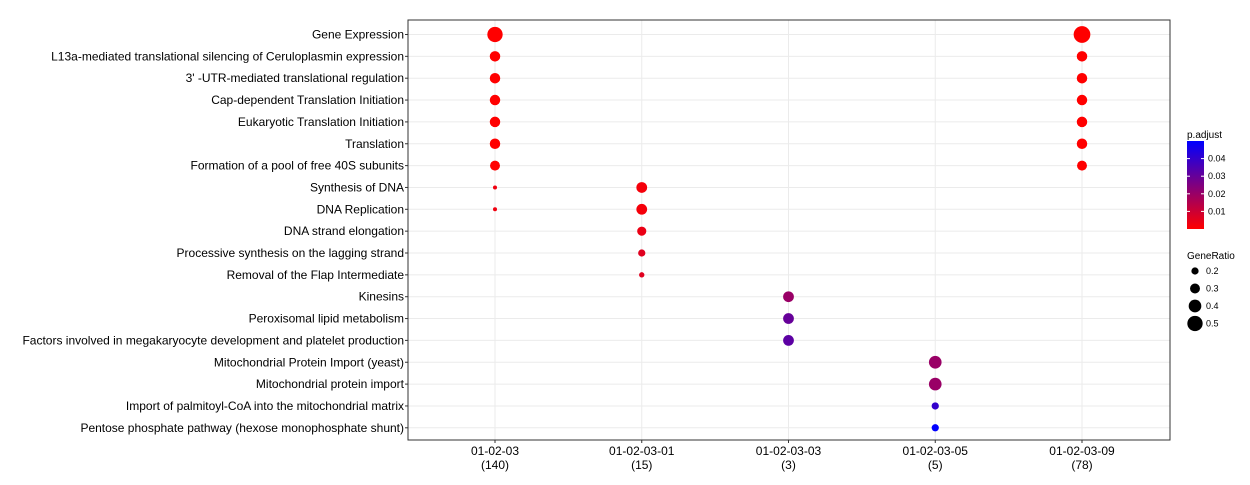 The width and height of the screenshot is (1250, 485). Describe the element at coordinates (935, 428) in the screenshot. I see `dot-01-02-03-05-pentose-phosphate-pathway-hexose-monophosphate-shunt` at that location.